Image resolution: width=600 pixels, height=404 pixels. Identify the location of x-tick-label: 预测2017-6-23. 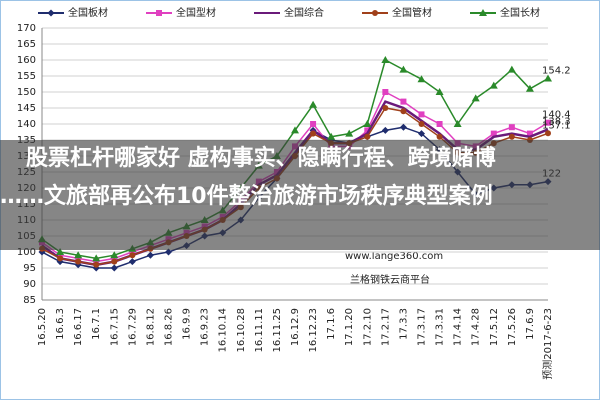
(547, 344).